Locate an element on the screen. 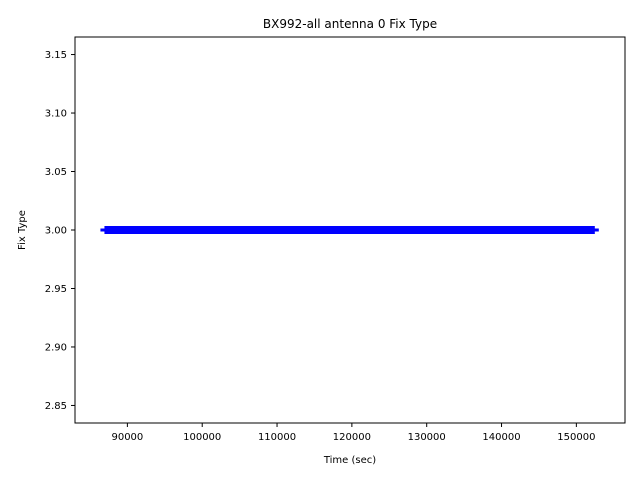 Image resolution: width=640 pixels, height=480 pixels. x-tick-label: 130000 is located at coordinates (427, 437).